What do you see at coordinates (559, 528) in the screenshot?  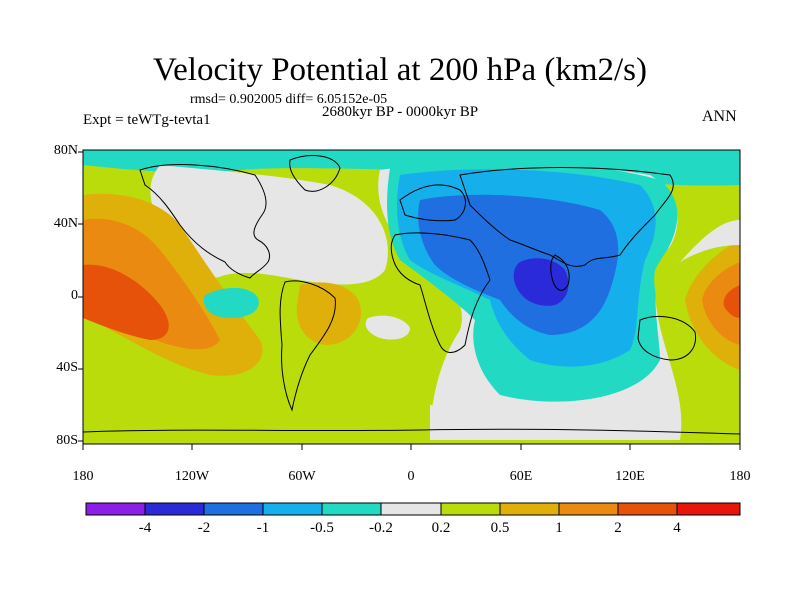 I see `colorbar-label: 1` at bounding box center [559, 528].